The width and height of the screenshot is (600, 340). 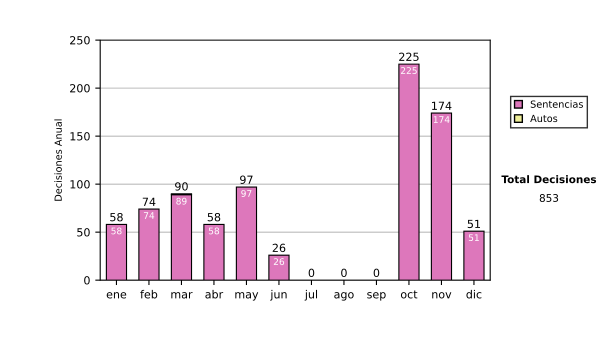 What do you see at coordinates (409, 57) in the screenshot?
I see `total-label: 225` at bounding box center [409, 57].